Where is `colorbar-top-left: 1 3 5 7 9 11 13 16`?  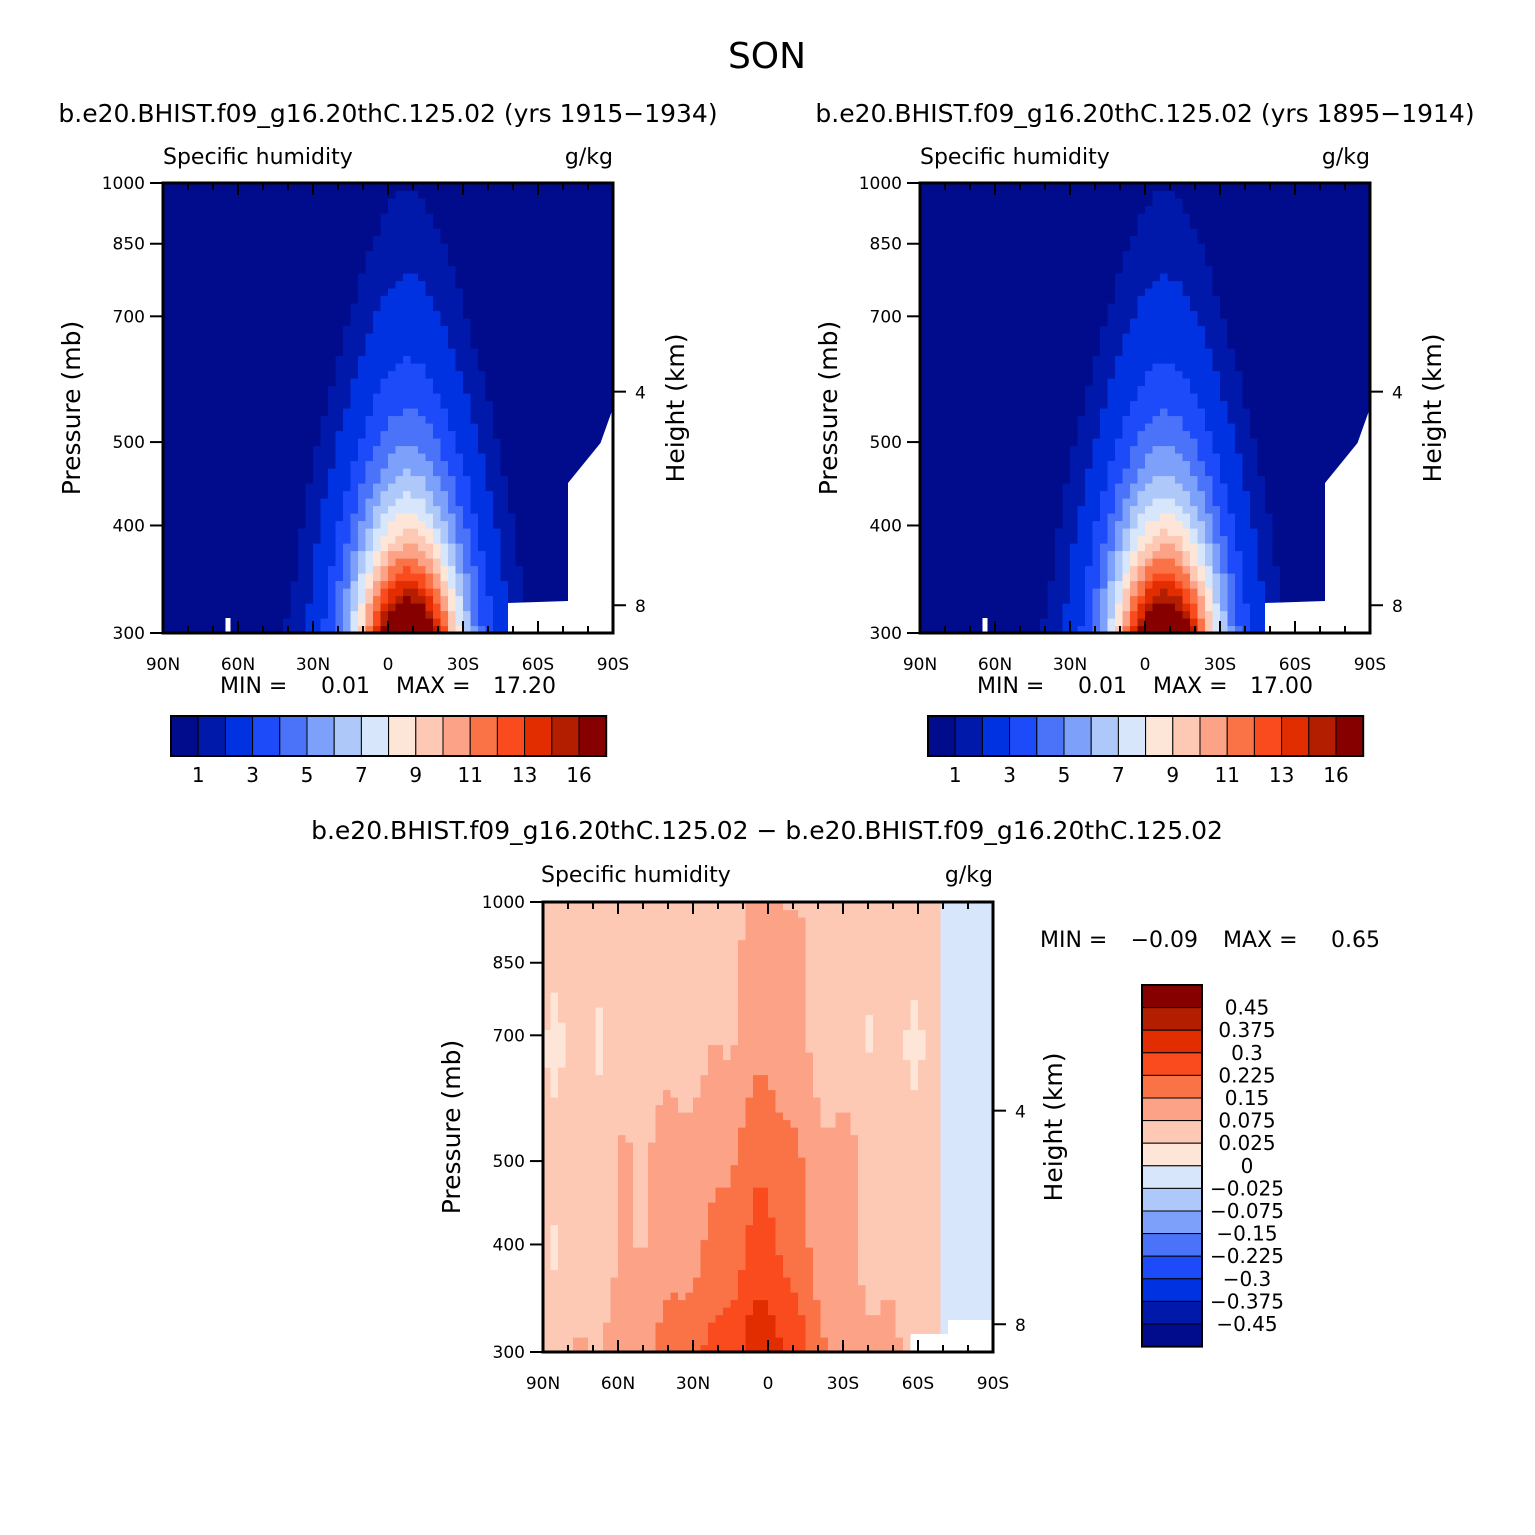 colorbar-top-left: 1 3 5 7 9 11 13 16 is located at coordinates (389, 751).